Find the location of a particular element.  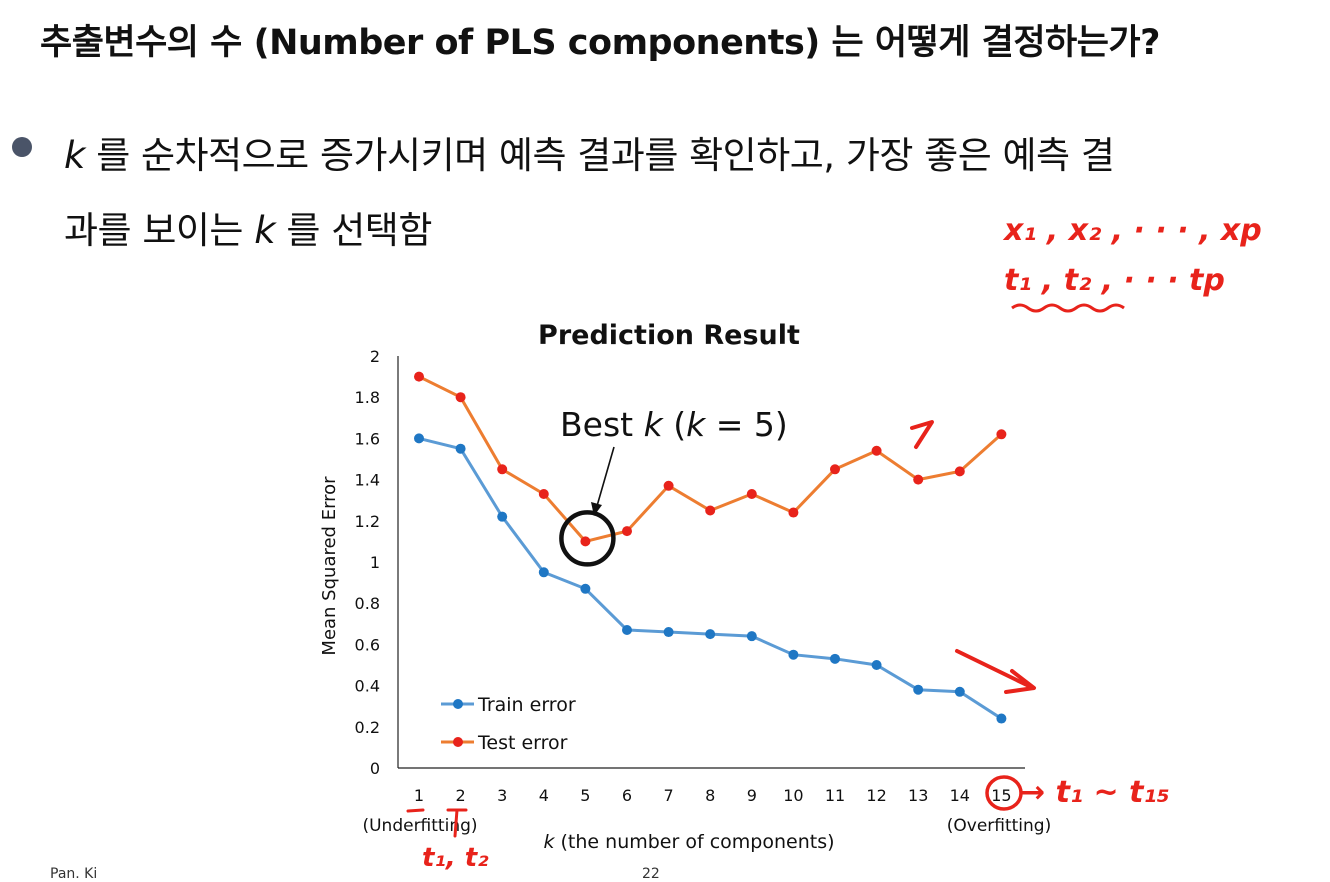

y-tick-label: 0.4 is located at coordinates (367, 686).